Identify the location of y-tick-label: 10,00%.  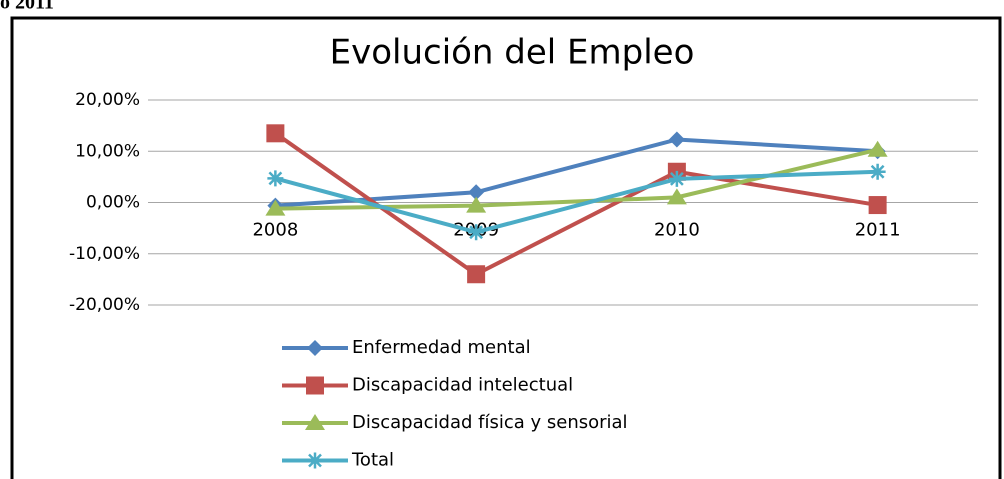
(107, 151).